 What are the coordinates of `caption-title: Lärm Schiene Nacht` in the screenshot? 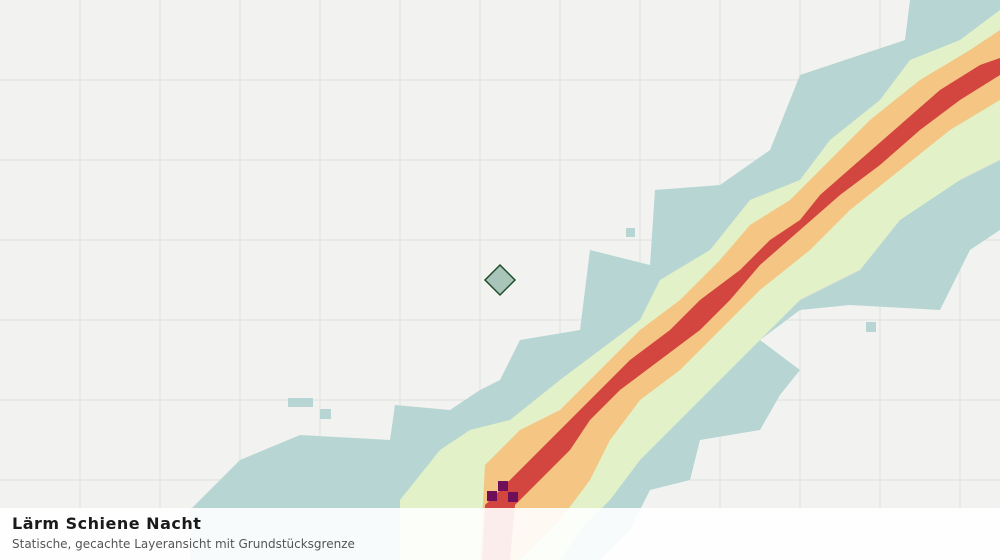 It's located at (107, 523).